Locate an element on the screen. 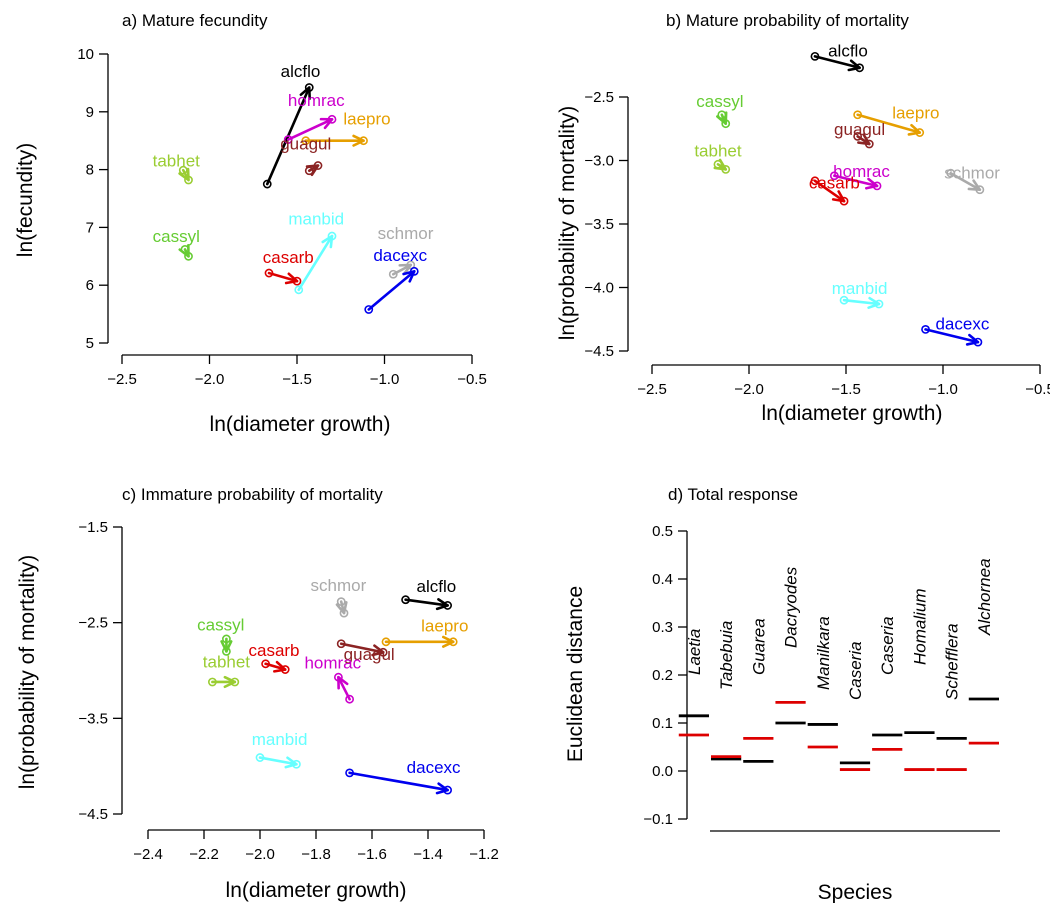 The height and width of the screenshot is (903, 1050). panel-a-y-tick-label: 7 is located at coordinates (90, 227).